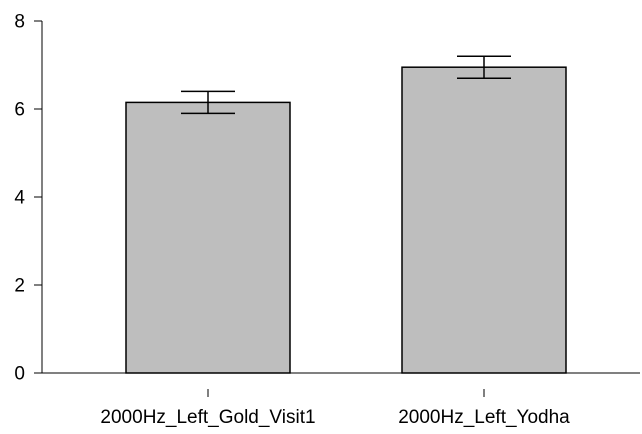  I want to click on x-tick-label: 2000Hz_Left_Yodha, so click(484, 417).